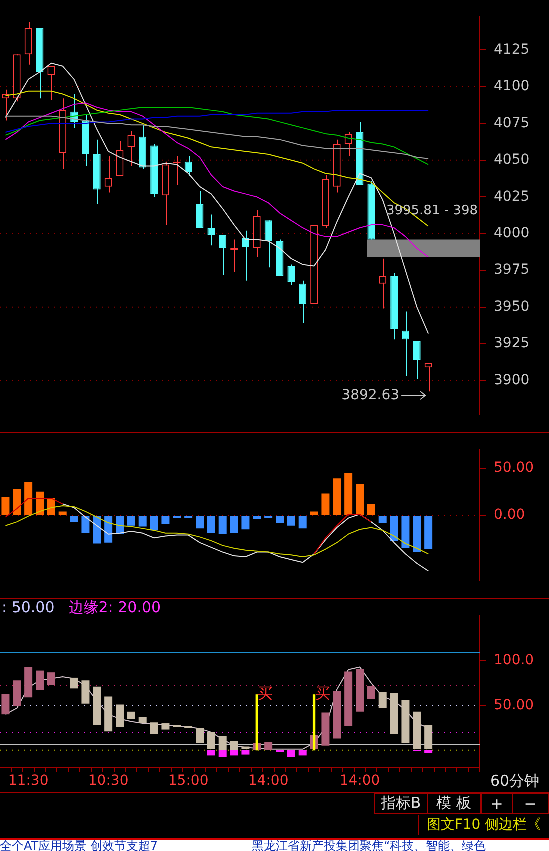 This screenshot has width=549, height=851. Describe the element at coordinates (512, 234) in the screenshot. I see `y-tick-label: 4000` at that location.